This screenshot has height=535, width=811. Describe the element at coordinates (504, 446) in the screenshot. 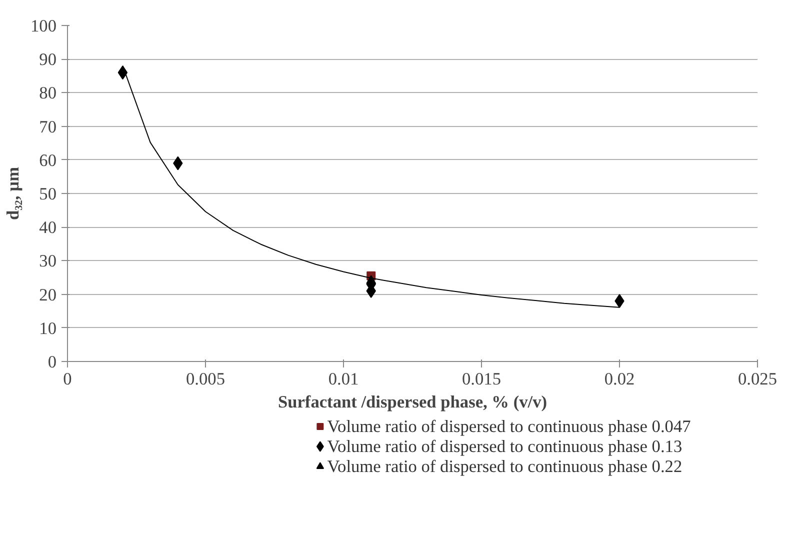

I see `legend-label: Volume ratio of dispersed to continuous phase 0.13` at that location.